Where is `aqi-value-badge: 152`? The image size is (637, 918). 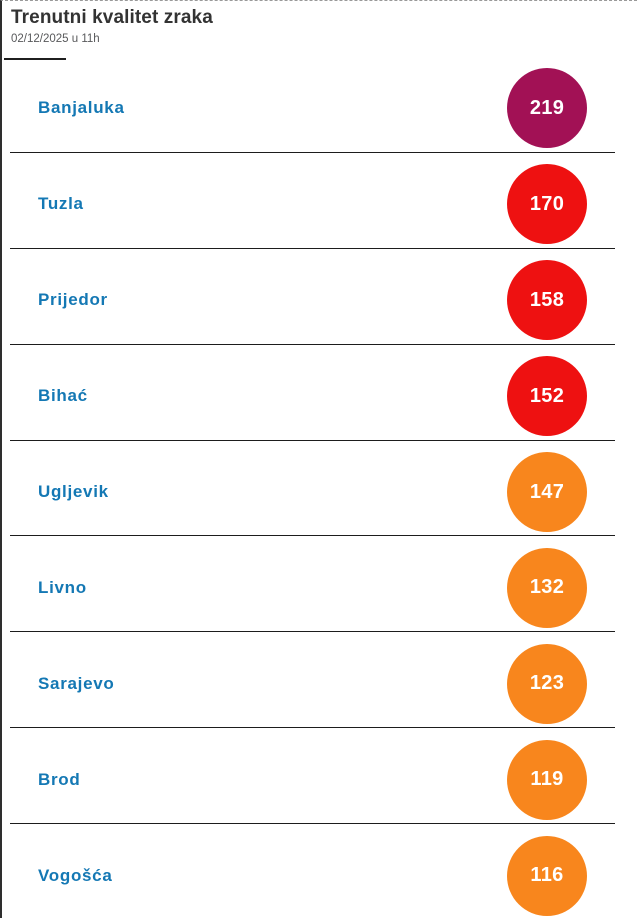 aqi-value-badge: 152 is located at coordinates (547, 396).